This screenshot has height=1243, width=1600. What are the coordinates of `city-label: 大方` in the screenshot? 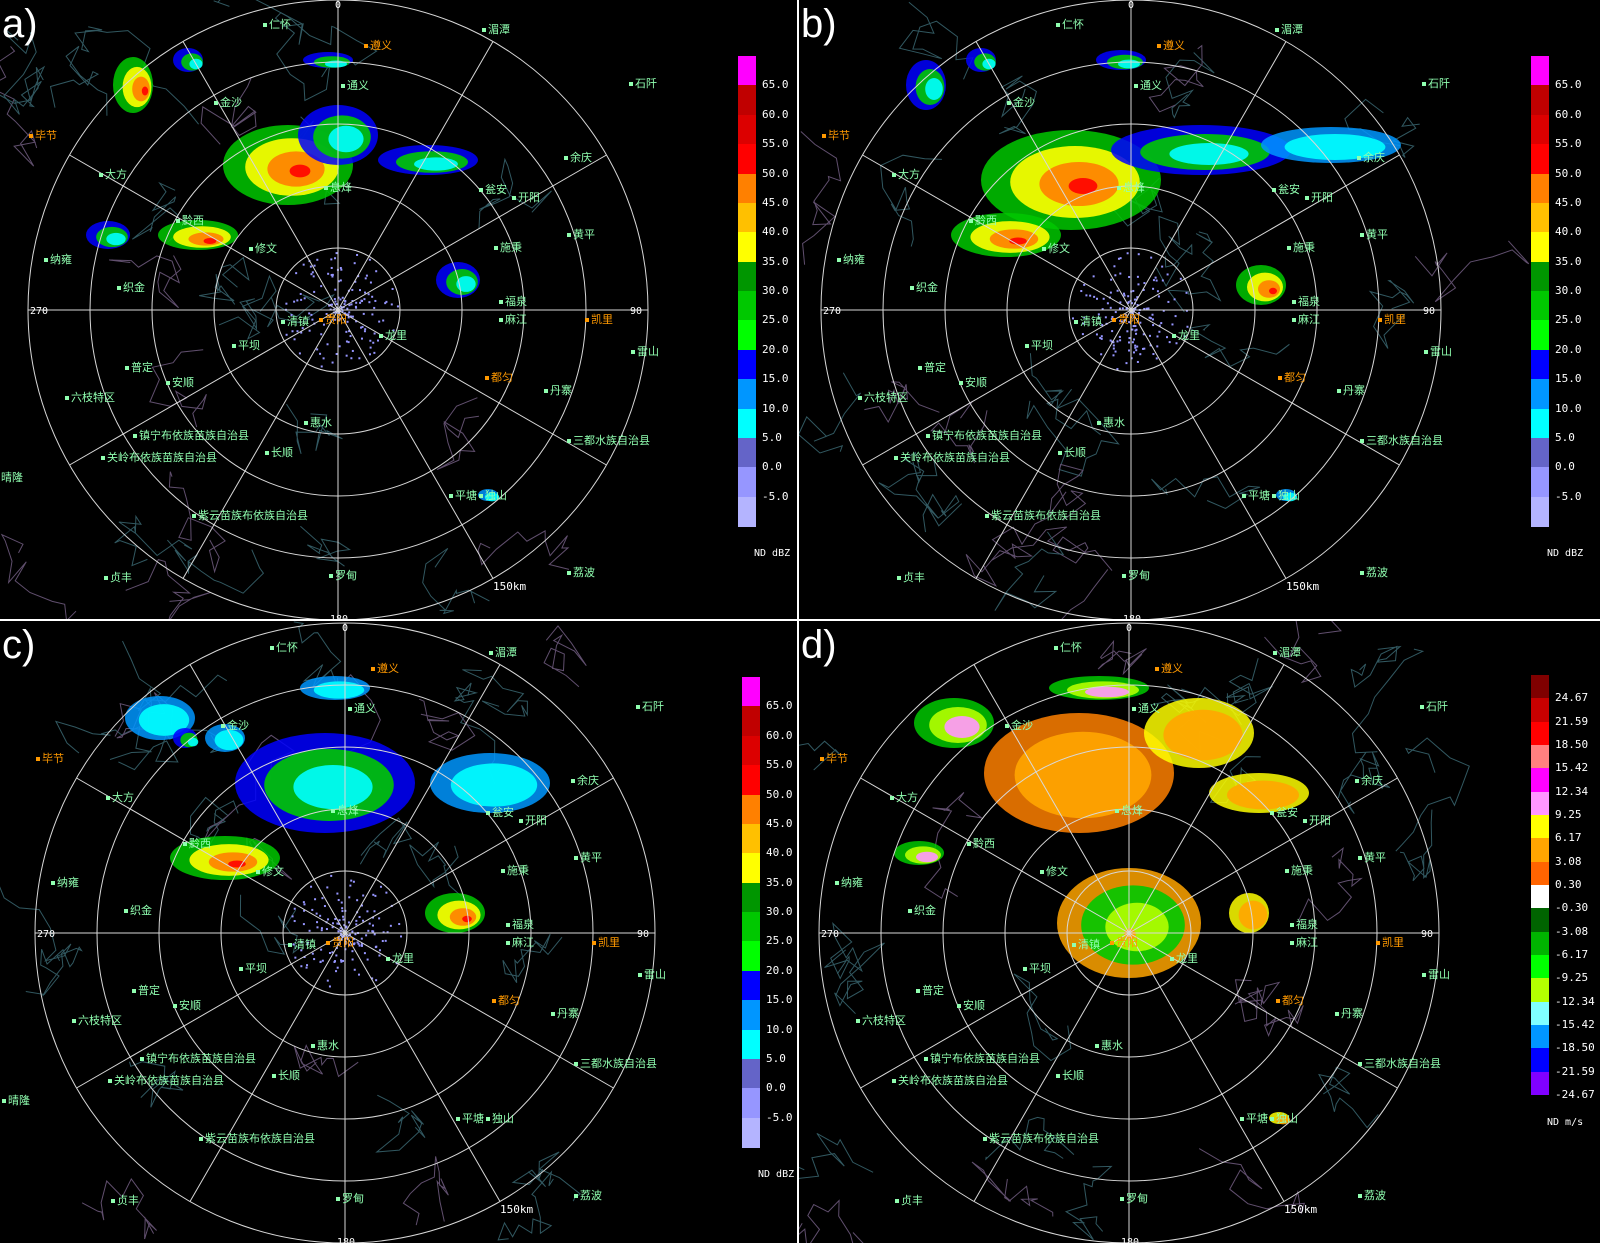 It's located at (116, 174).